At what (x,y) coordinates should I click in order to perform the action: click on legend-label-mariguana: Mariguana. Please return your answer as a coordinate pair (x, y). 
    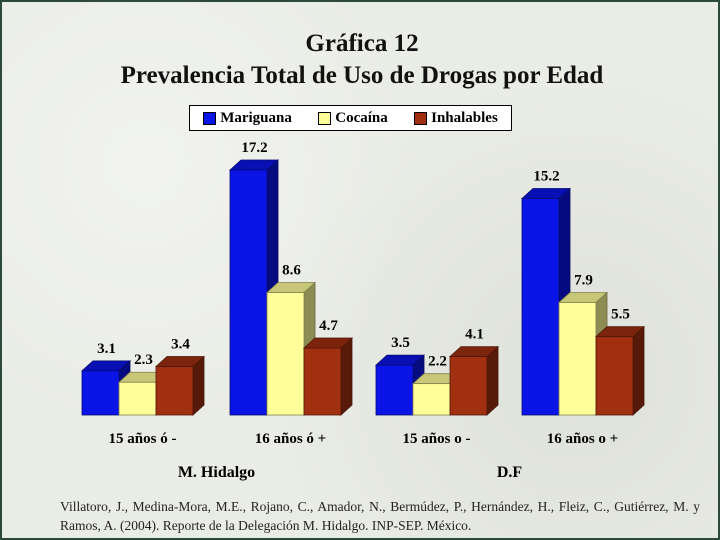
    Looking at the image, I should click on (256, 117).